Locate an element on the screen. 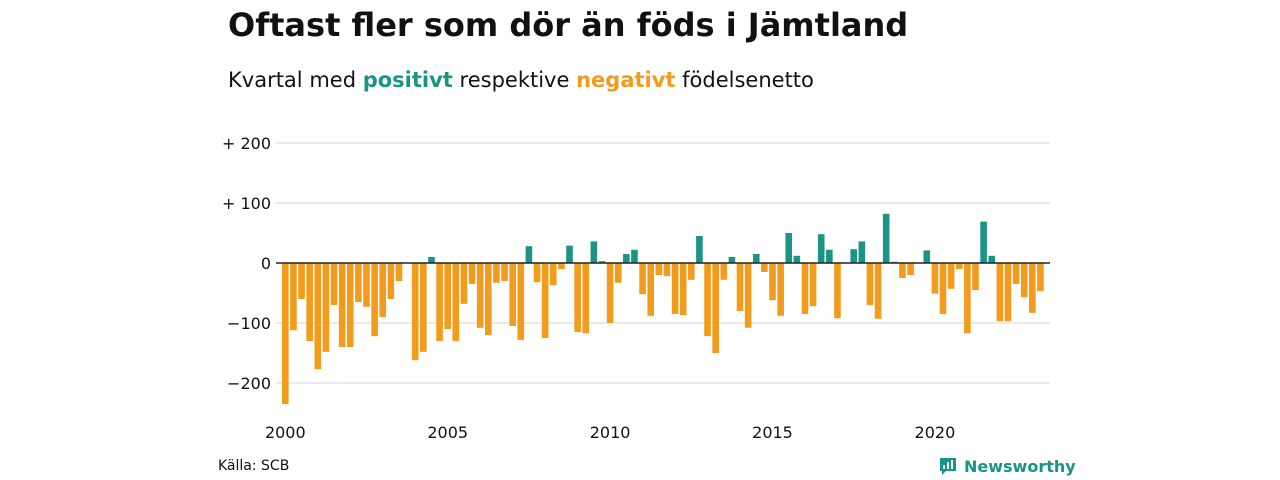 The height and width of the screenshot is (480, 1280). subtitle-positive-keyword: positivt is located at coordinates (407, 80).